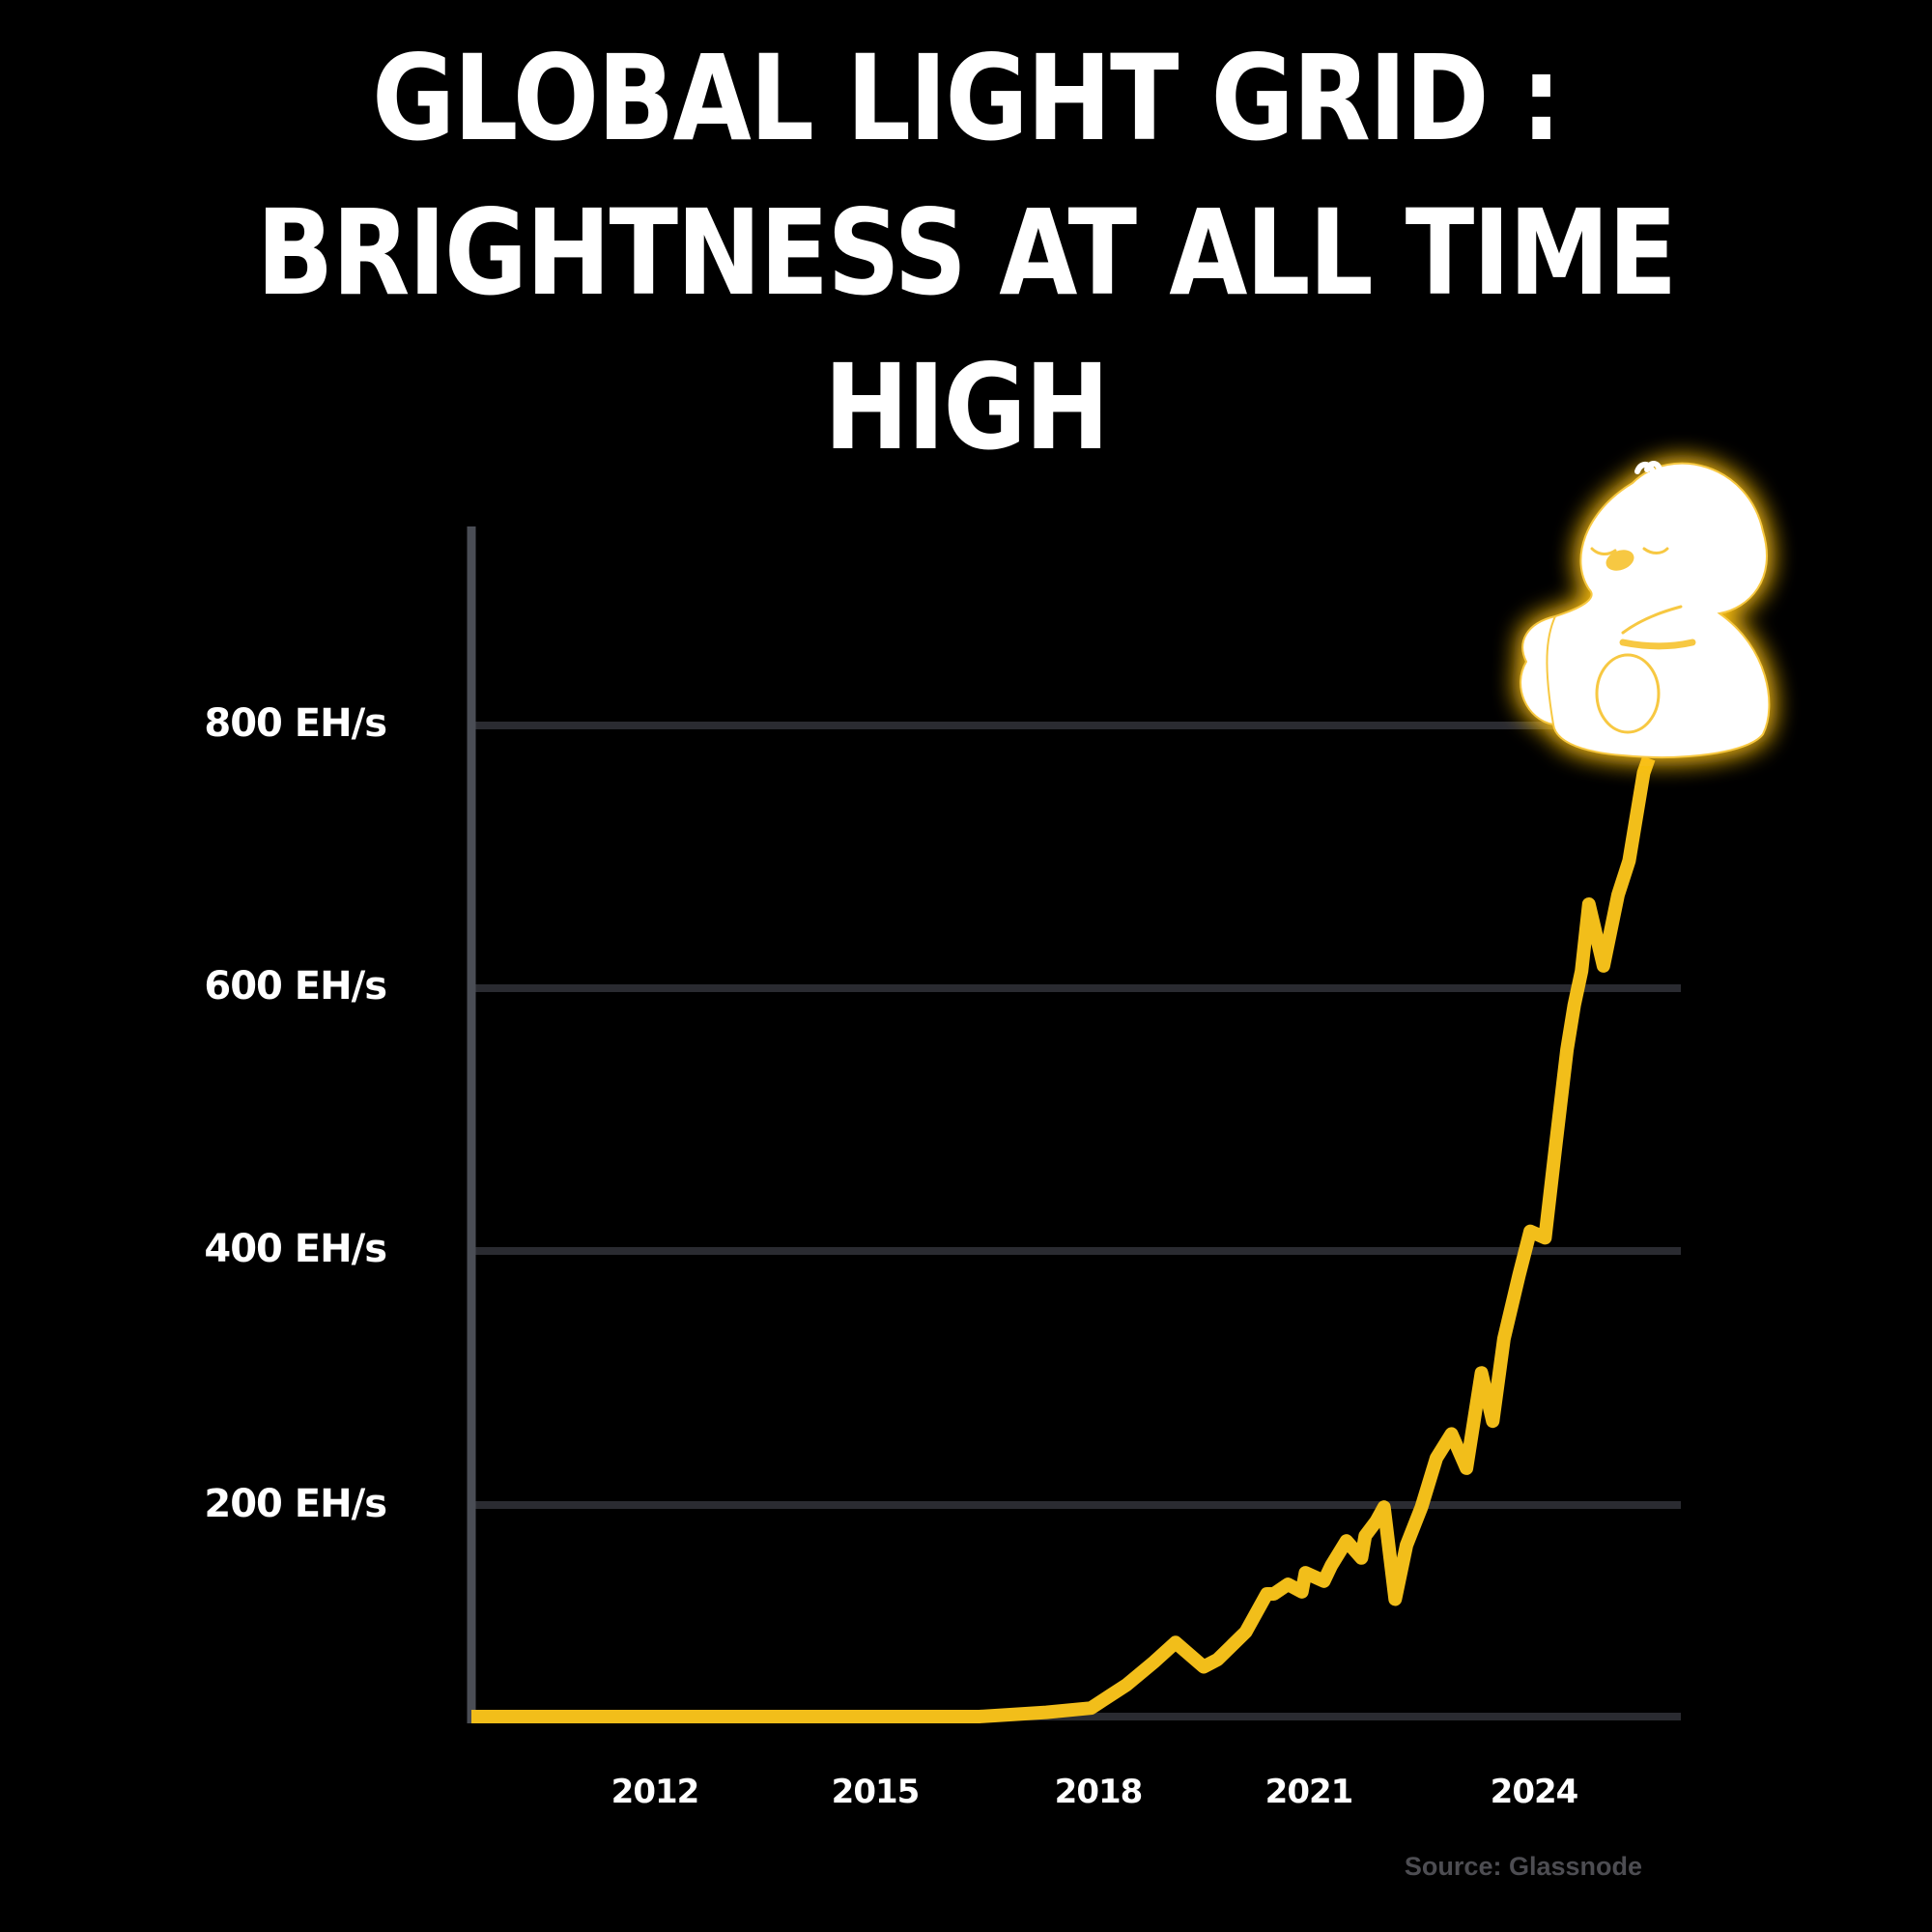 The image size is (1932, 1932). I want to click on y-tick-label-600: 600 EH/s, so click(295, 986).